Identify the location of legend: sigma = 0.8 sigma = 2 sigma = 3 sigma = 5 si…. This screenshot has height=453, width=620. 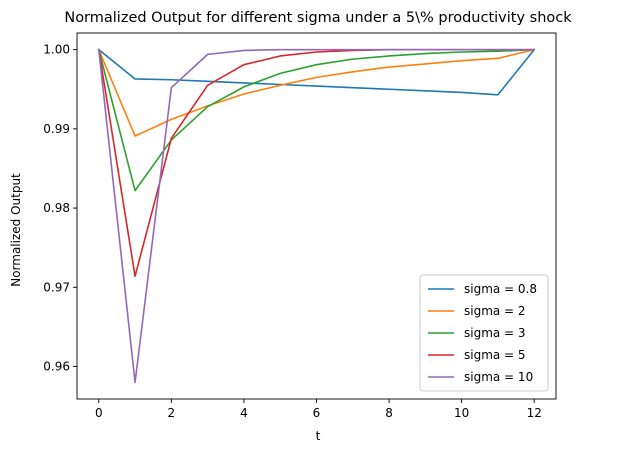
(484, 333).